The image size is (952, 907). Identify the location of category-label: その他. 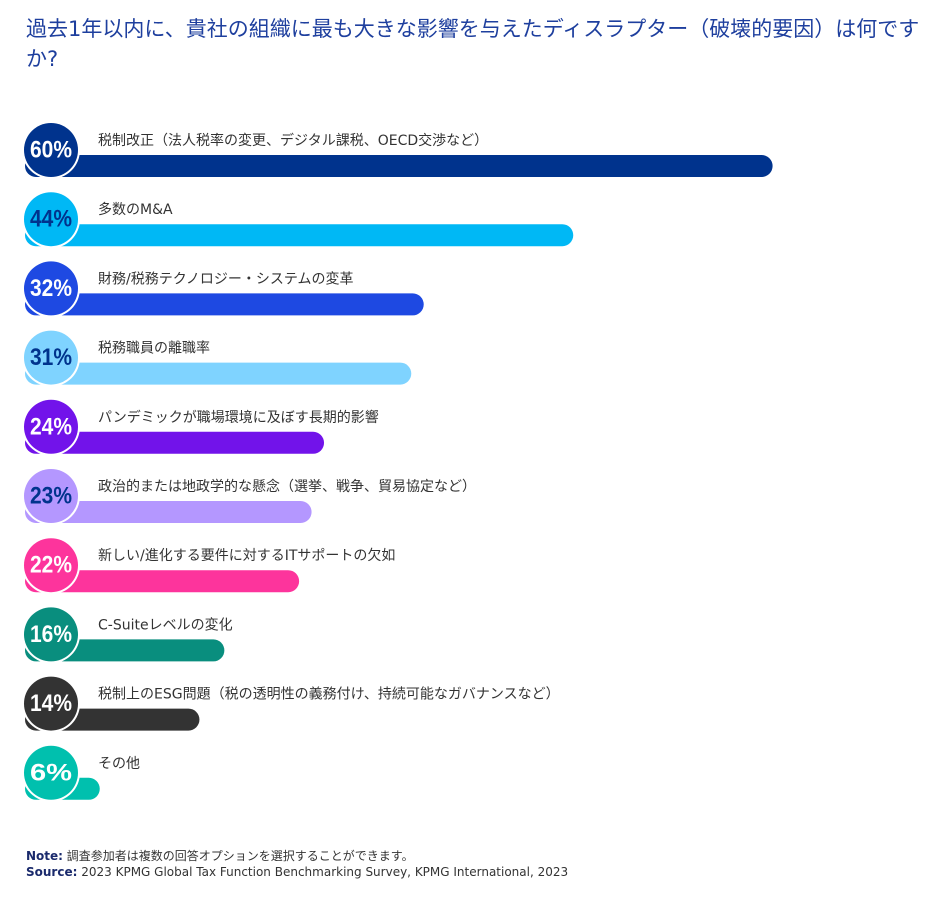
(119, 764).